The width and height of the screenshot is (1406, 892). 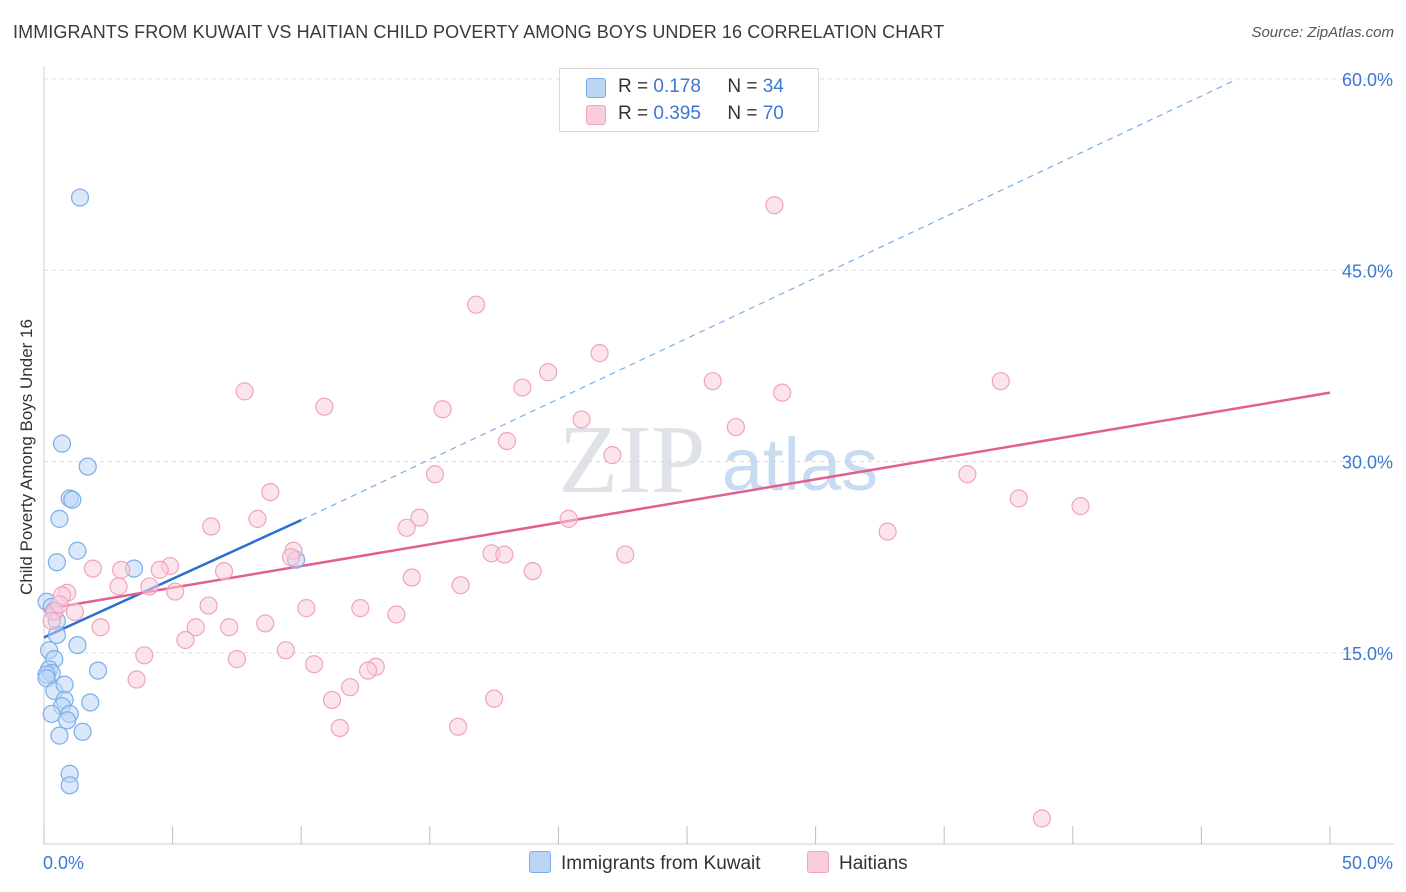 I want to click on bottom-legend-swatch-kuwait, so click(x=540, y=862).